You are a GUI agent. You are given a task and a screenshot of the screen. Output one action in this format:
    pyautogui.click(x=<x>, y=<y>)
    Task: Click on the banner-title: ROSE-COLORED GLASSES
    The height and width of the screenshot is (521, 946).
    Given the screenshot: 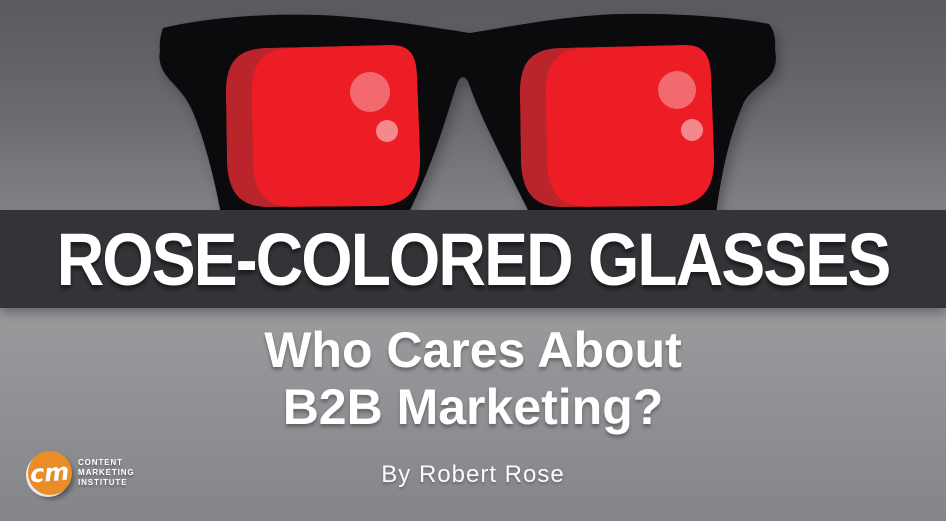 What is the action you would take?
    pyautogui.click(x=474, y=259)
    